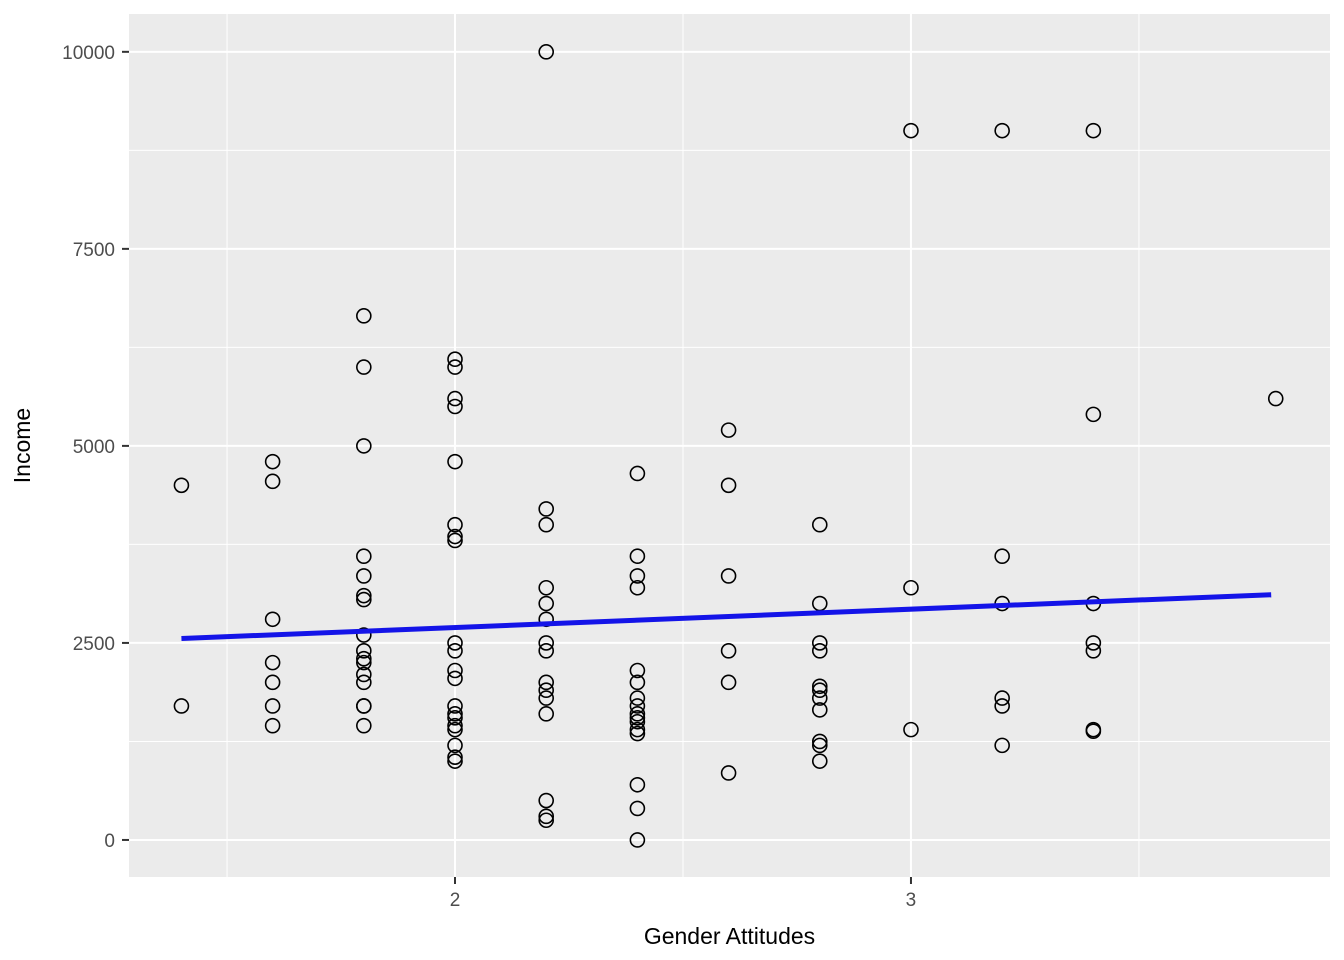  What do you see at coordinates (88, 53) in the screenshot?
I see `y-axis-tick-label: 10000` at bounding box center [88, 53].